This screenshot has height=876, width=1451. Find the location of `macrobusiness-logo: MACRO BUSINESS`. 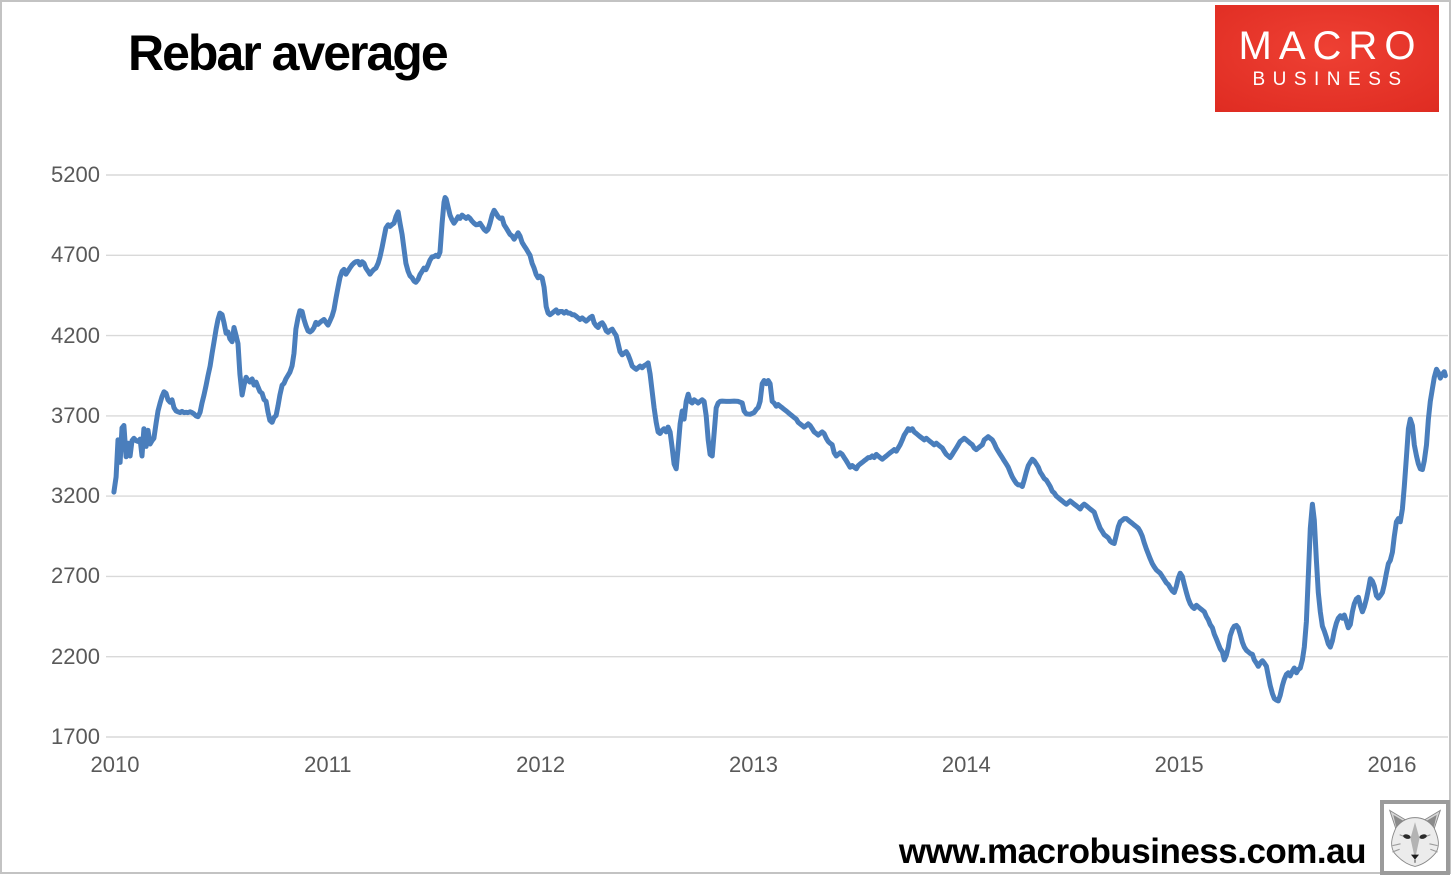

macrobusiness-logo: MACRO BUSINESS is located at coordinates (1327, 58).